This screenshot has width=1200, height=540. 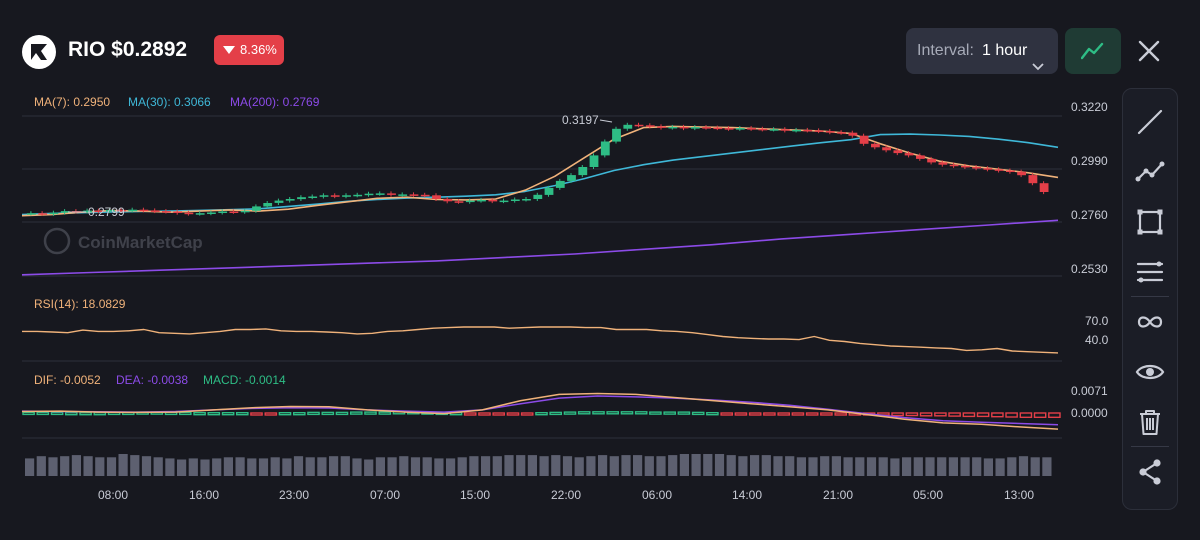 What do you see at coordinates (1093, 51) in the screenshot?
I see `chart-type-button` at bounding box center [1093, 51].